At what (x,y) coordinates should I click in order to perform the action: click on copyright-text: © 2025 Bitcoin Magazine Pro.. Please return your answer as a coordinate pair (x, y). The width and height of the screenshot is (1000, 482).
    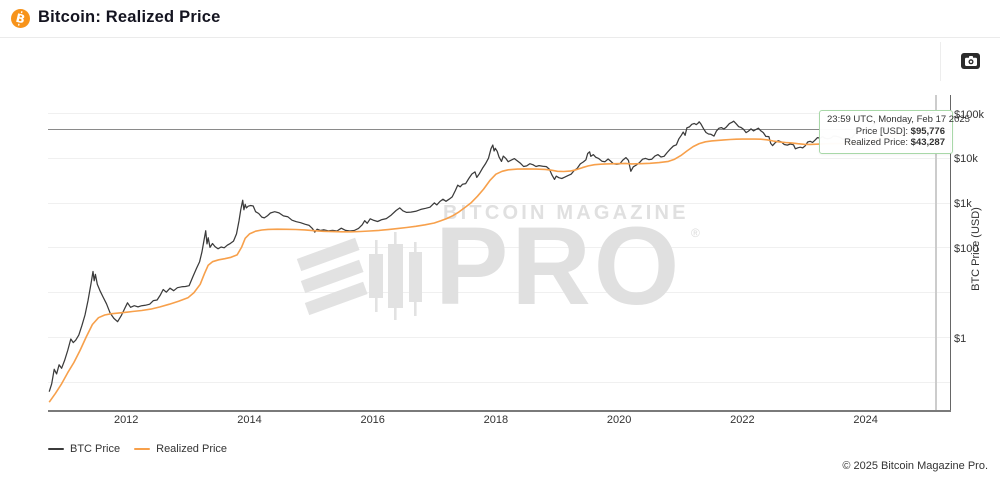
    Looking at the image, I should click on (915, 466).